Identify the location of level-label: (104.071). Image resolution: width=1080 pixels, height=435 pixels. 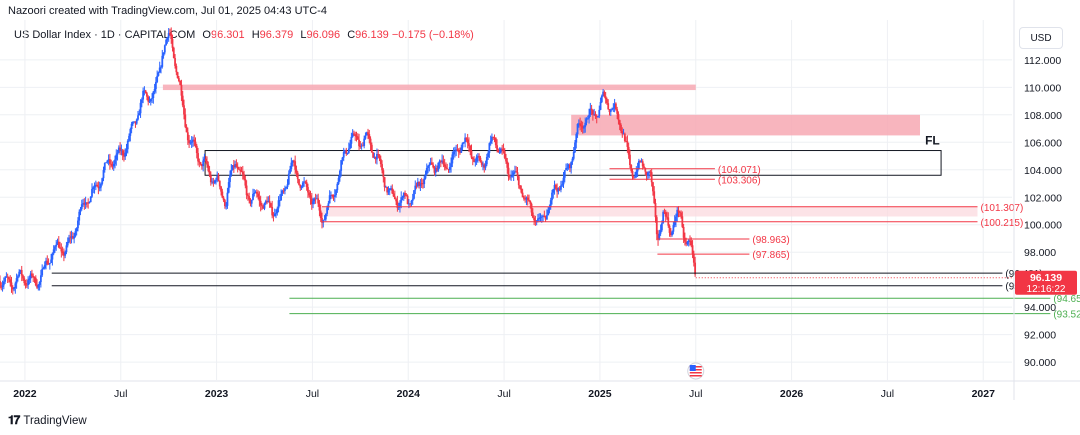
(739, 170).